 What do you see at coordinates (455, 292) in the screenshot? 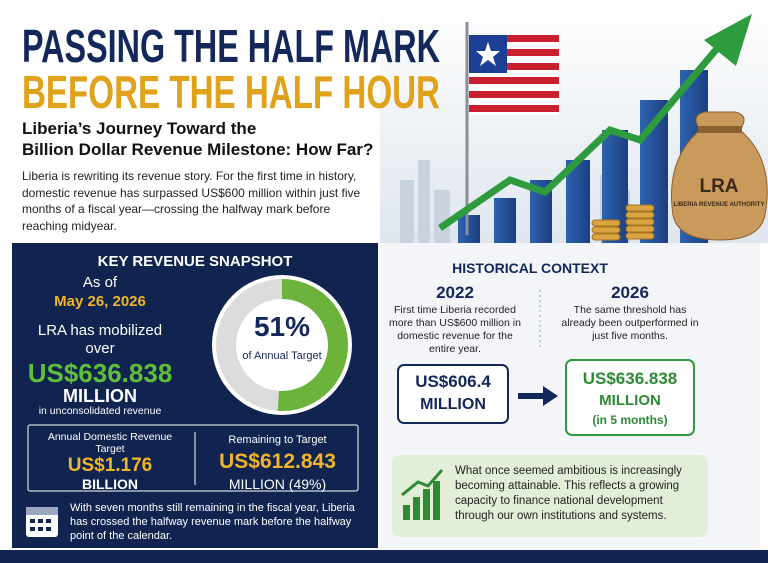
I see `then-year: 2022` at bounding box center [455, 292].